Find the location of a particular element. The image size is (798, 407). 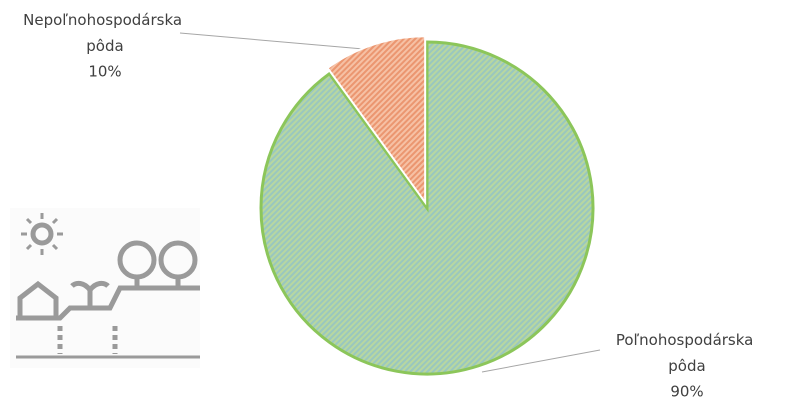

value-label: 90% is located at coordinates (686, 392).